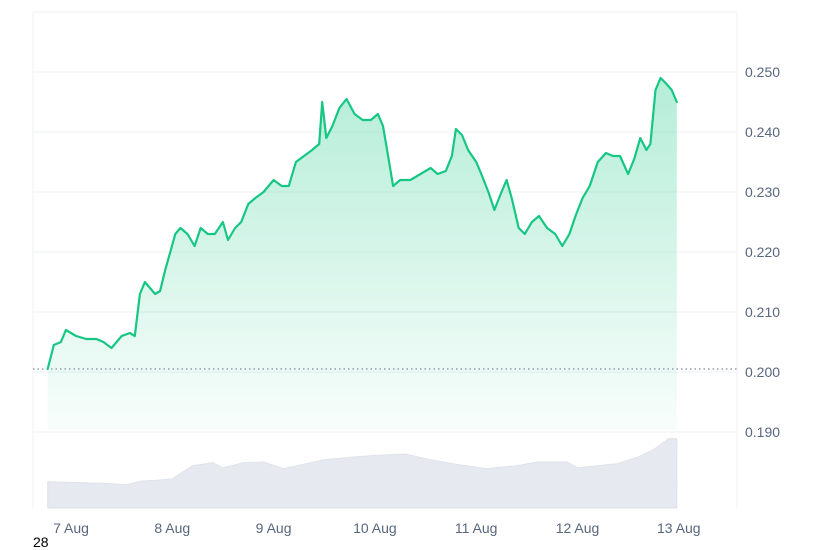 The image size is (825, 550). I want to click on y-tick-label: 0.230, so click(762, 192).